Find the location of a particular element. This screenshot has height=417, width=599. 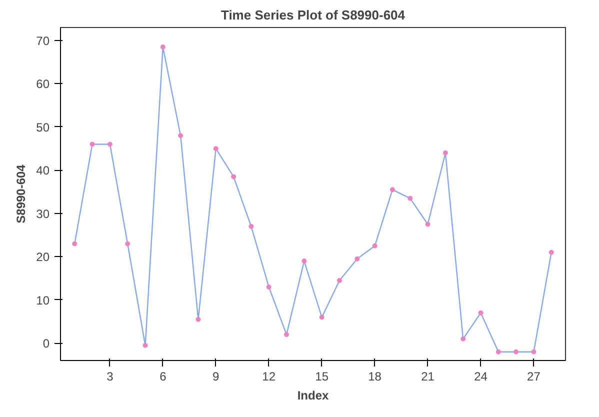

x-tick-label: 27 is located at coordinates (534, 377).